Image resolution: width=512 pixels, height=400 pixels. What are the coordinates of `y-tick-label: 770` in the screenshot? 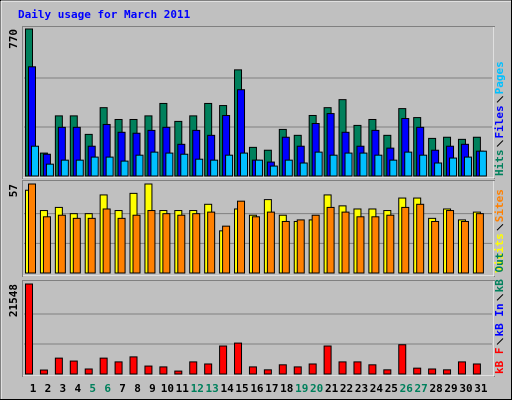 It's located at (13, 39).